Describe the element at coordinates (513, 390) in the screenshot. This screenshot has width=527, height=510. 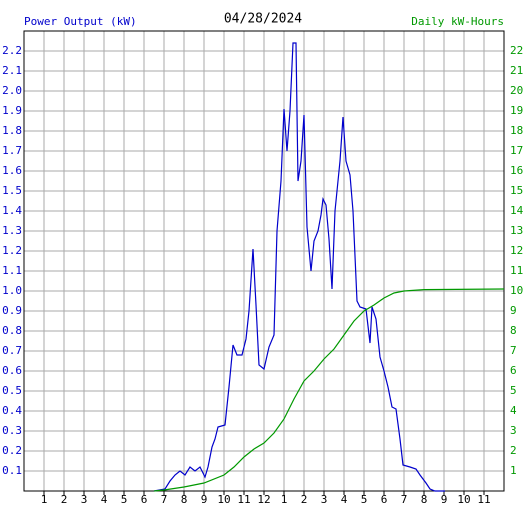
I see `y2-tick-label: 5` at that location.